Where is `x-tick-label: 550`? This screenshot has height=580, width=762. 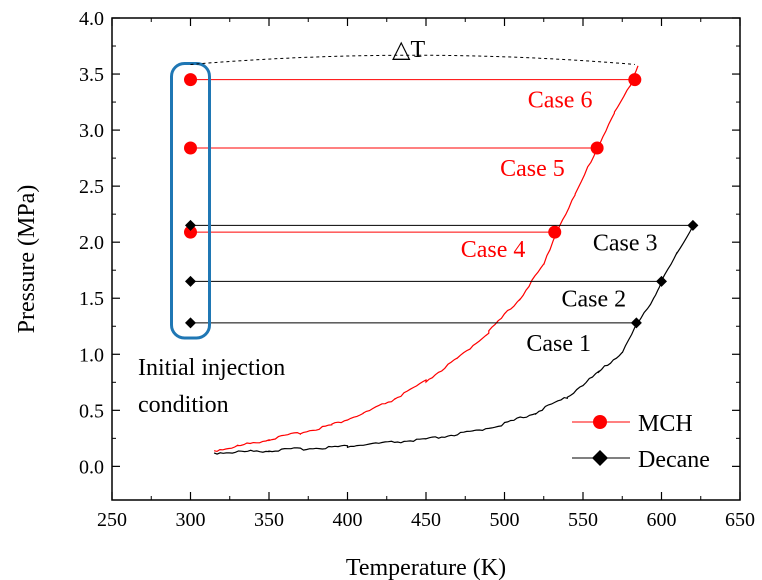 x-tick-label: 550 is located at coordinates (583, 520).